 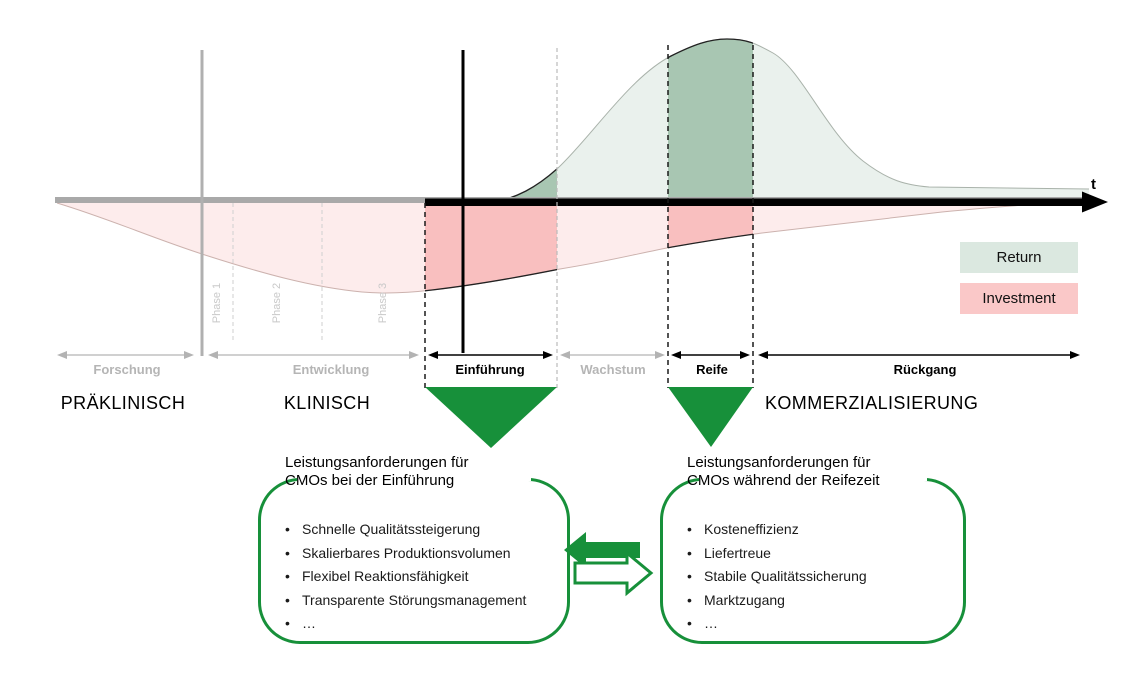 What do you see at coordinates (490, 355) in the screenshot?
I see `timeline-arrow-einfuehrung` at bounding box center [490, 355].